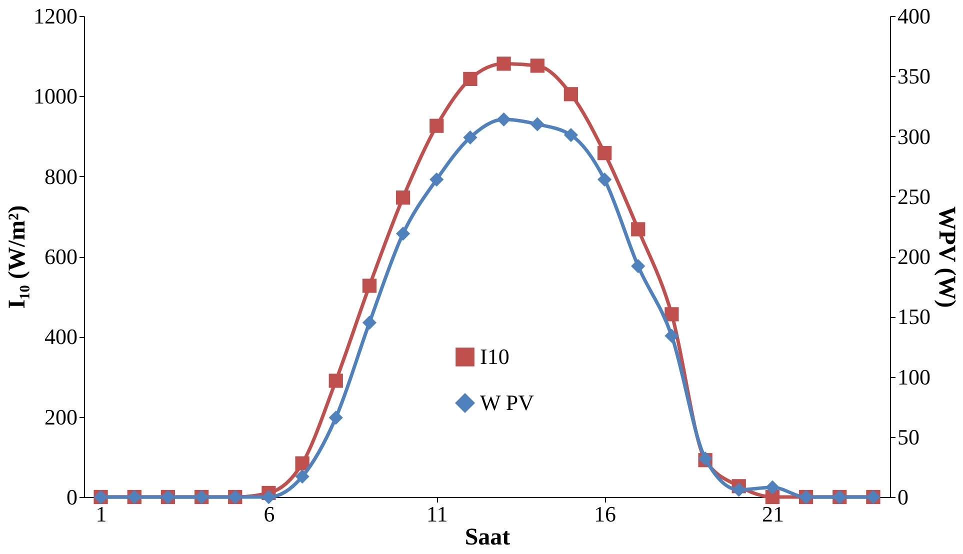 Image resolution: width=963 pixels, height=554 pixels. Describe the element at coordinates (914, 196) in the screenshot. I see `y2-tick-label: 250` at that location.